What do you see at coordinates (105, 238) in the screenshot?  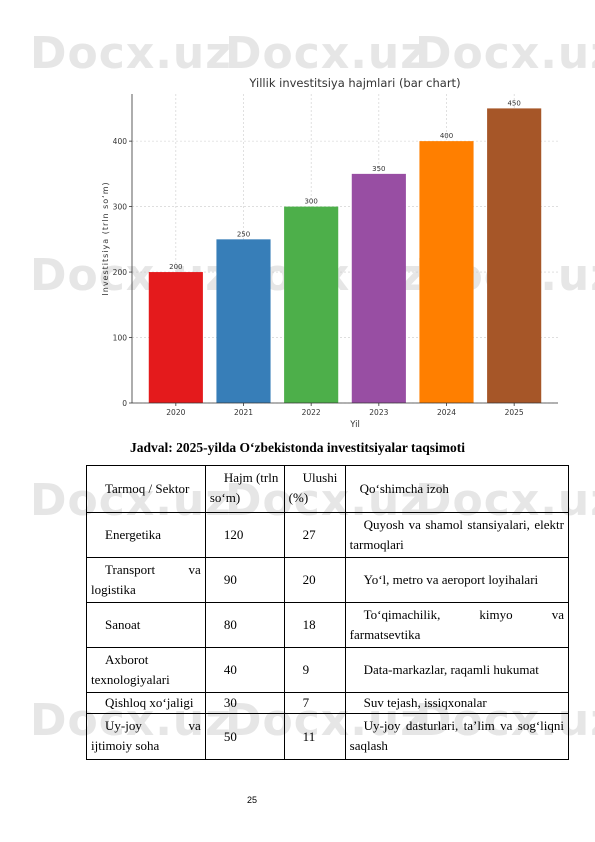 I see `y-axis-label: Investitsiya (trln so‘m)` at bounding box center [105, 238].